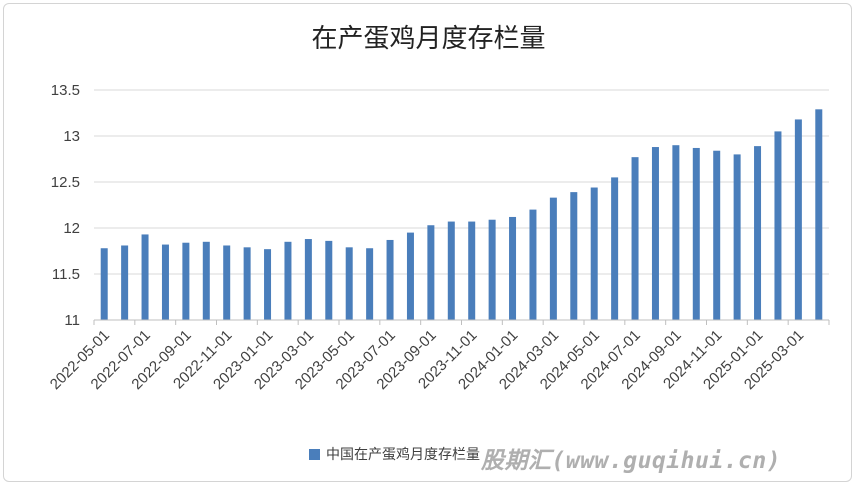 This screenshot has width=857, height=487. I want to click on y-tick-label: 12, so click(71, 228).